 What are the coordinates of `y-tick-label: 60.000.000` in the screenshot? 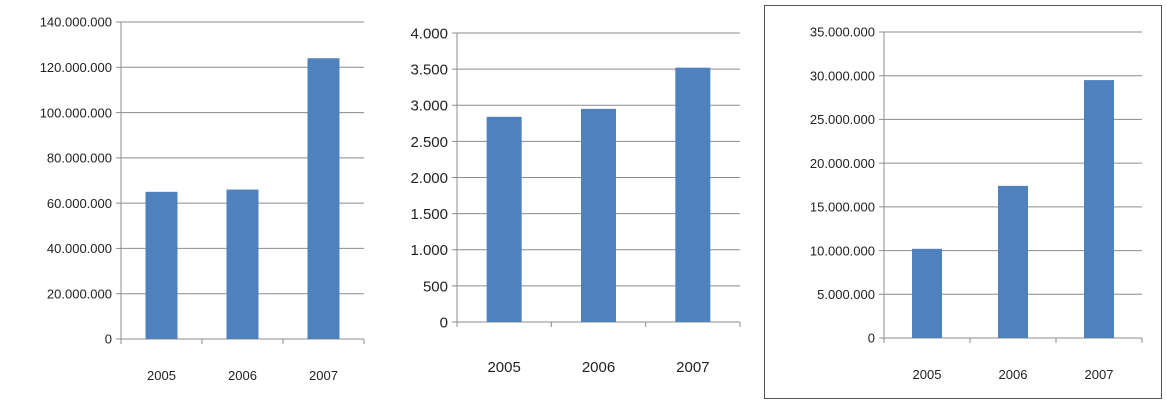 It's located at (79, 203).